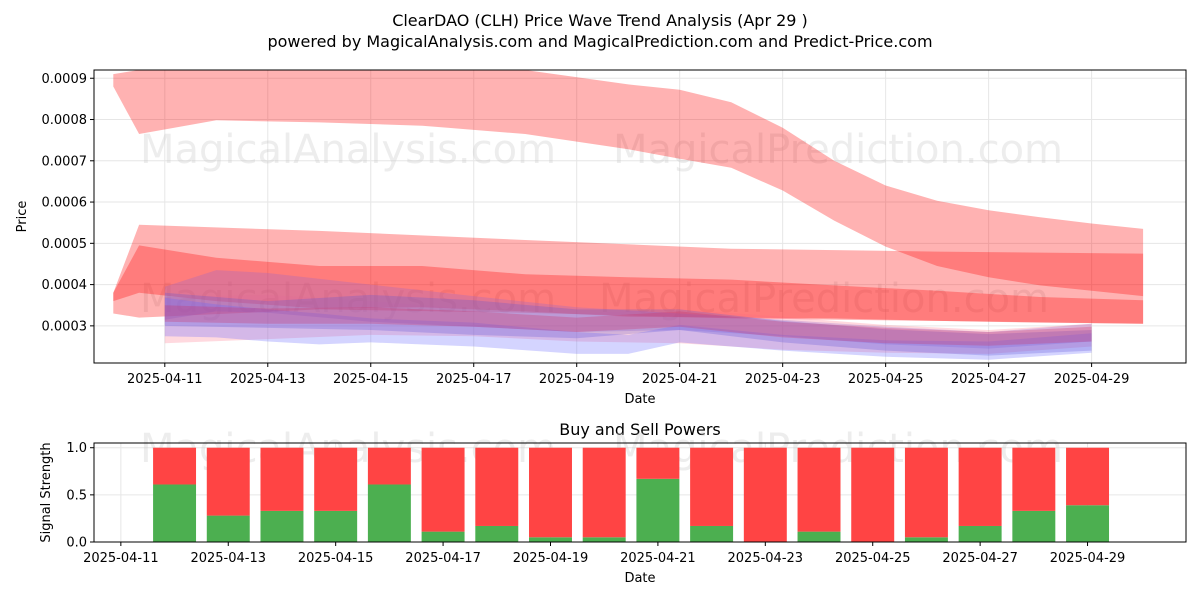 Image resolution: width=1200 pixels, height=600 pixels. I want to click on price-x-tick-label: 2025-04-11, so click(165, 379).